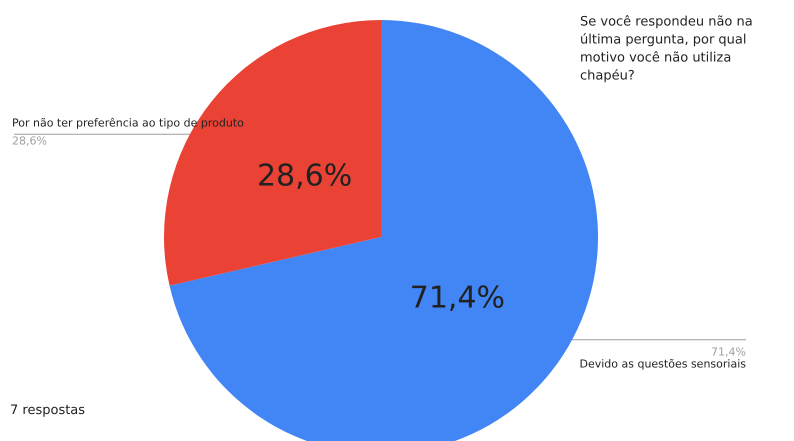 Image resolution: width=794 pixels, height=441 pixels. I want to click on text: 71,4%, so click(458, 298).